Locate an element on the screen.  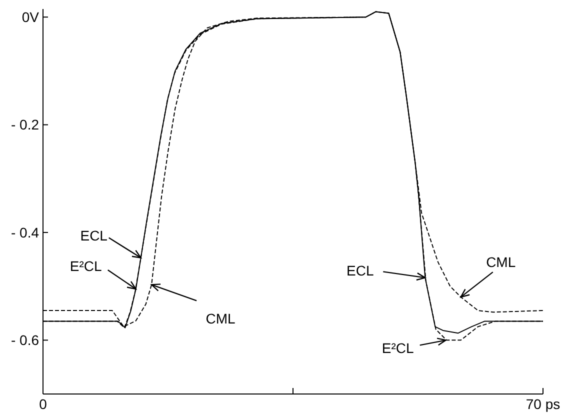
y-tick-label: 0V is located at coordinates (31, 16).